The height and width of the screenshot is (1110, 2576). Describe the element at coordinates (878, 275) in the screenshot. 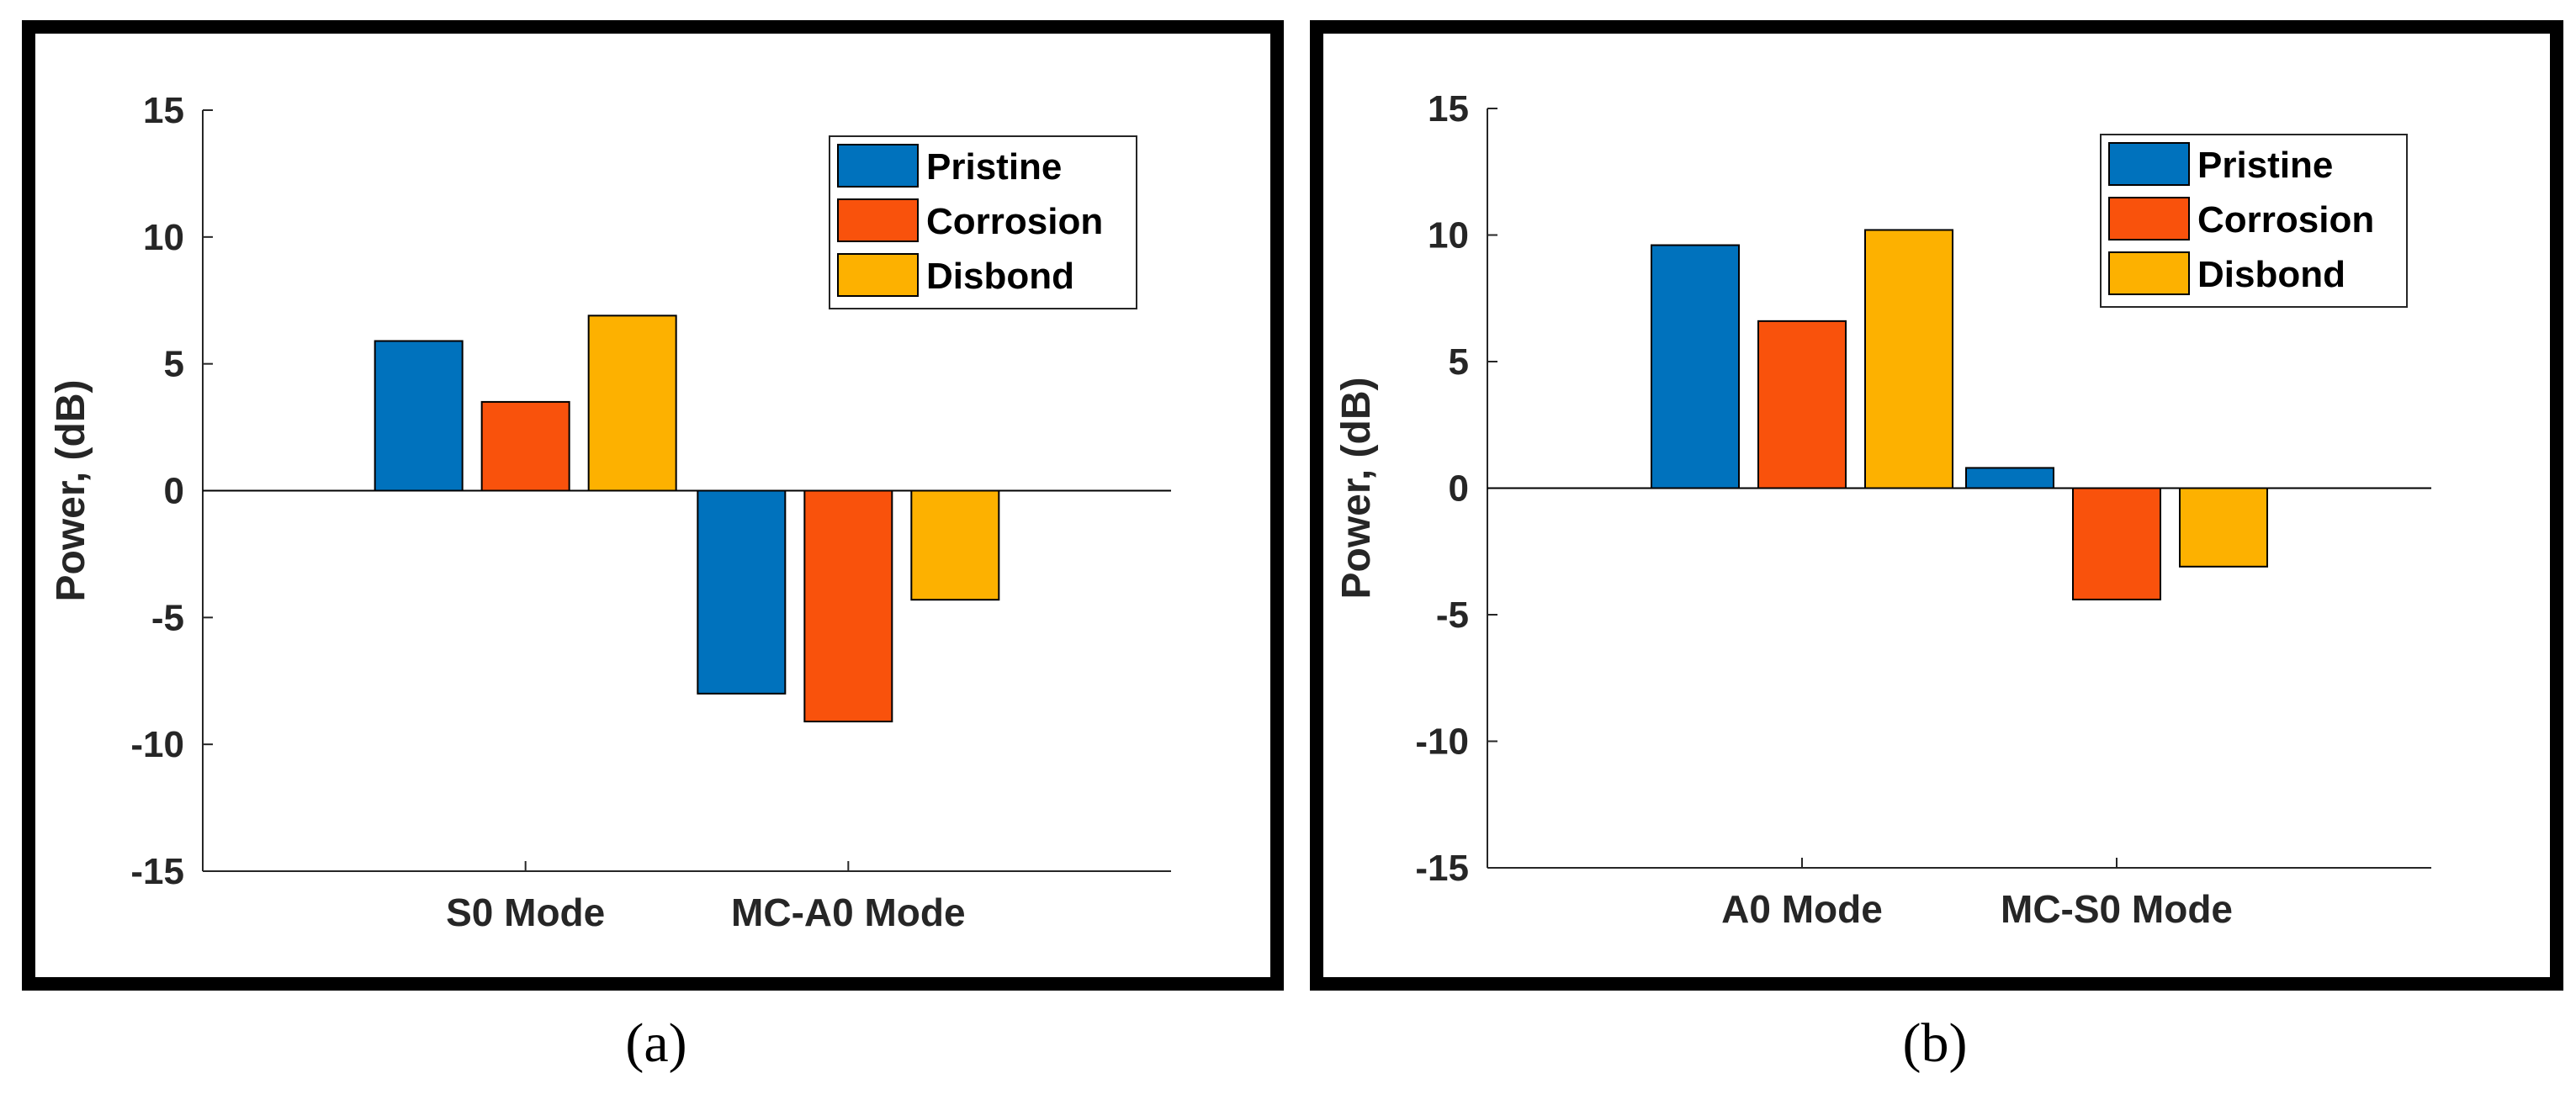

I see `chart-a-legend-swatch-disbond` at that location.